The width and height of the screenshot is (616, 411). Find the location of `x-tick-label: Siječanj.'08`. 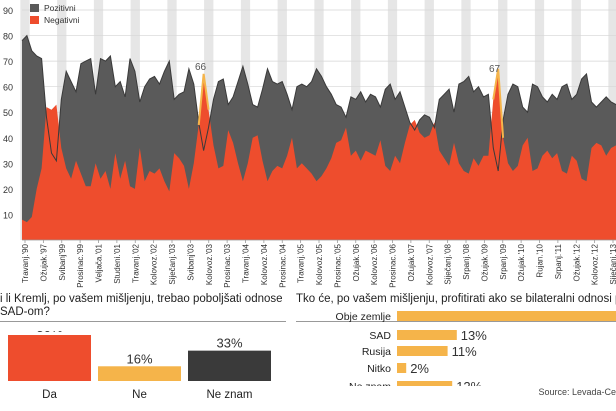

x-tick-label: Siječanj.'08 is located at coordinates (448, 263).